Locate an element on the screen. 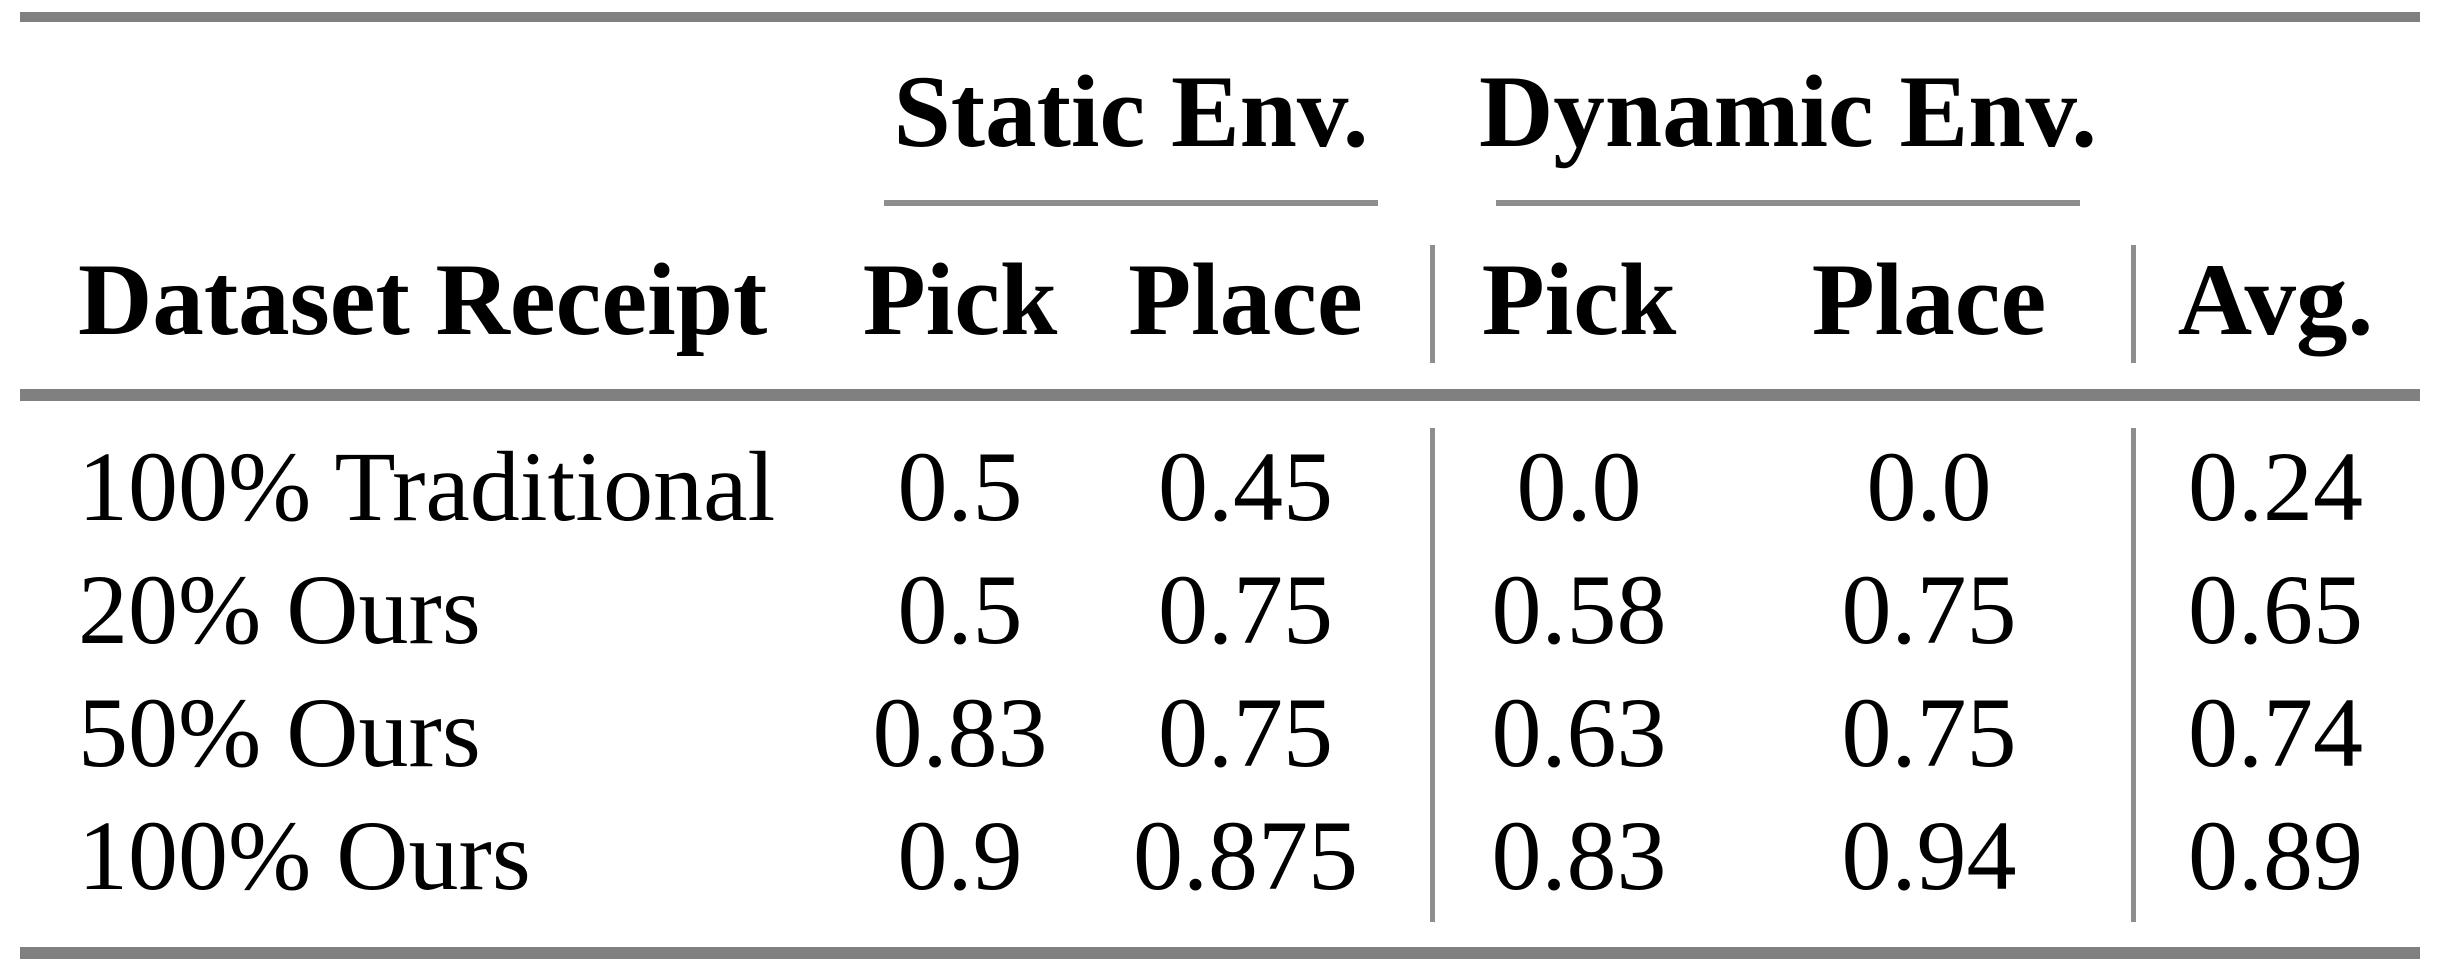  table-row: 20% Ours 0.5 0.75 0.58 0.75 0.65 is located at coordinates (1220, 609).